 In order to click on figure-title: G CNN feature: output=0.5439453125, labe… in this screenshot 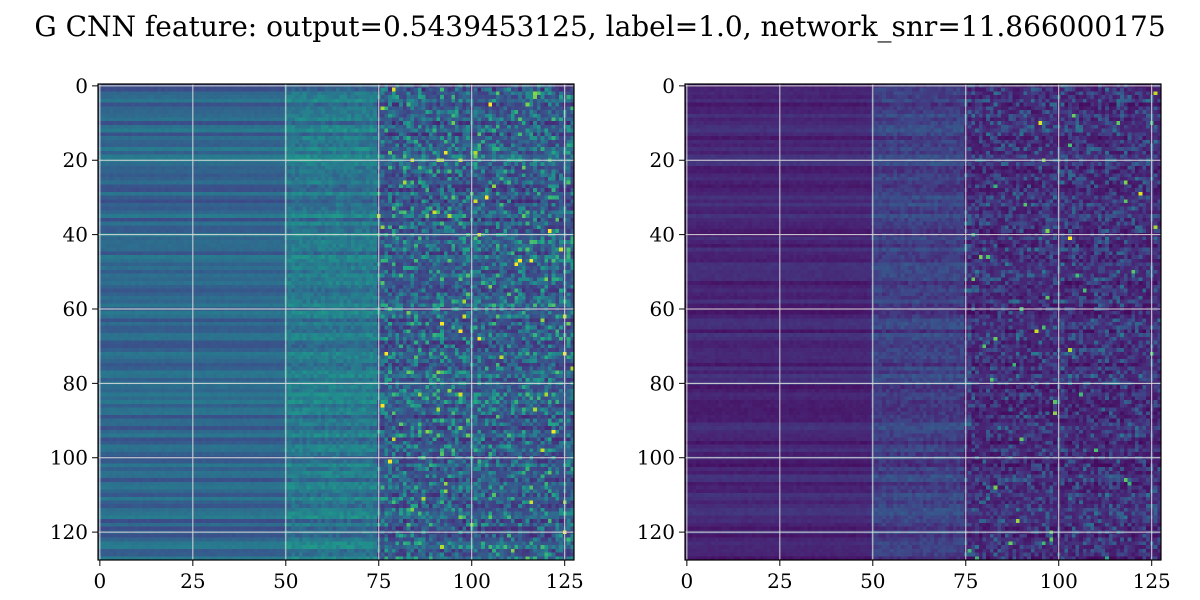, I will do `click(599, 26)`.